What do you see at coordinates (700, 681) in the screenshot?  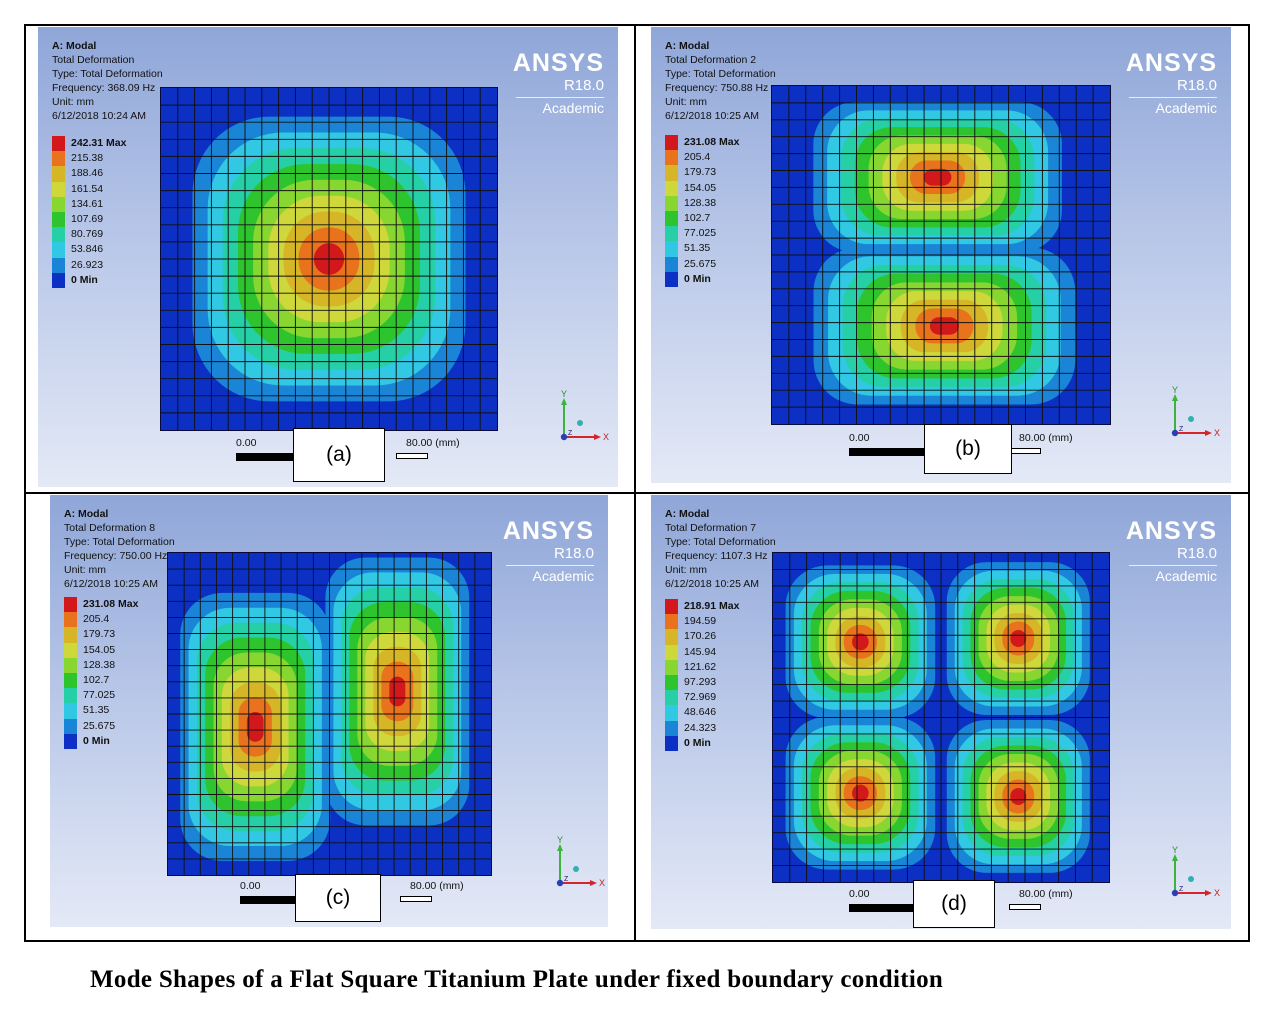 I see `legend-label: 97.293` at bounding box center [700, 681].